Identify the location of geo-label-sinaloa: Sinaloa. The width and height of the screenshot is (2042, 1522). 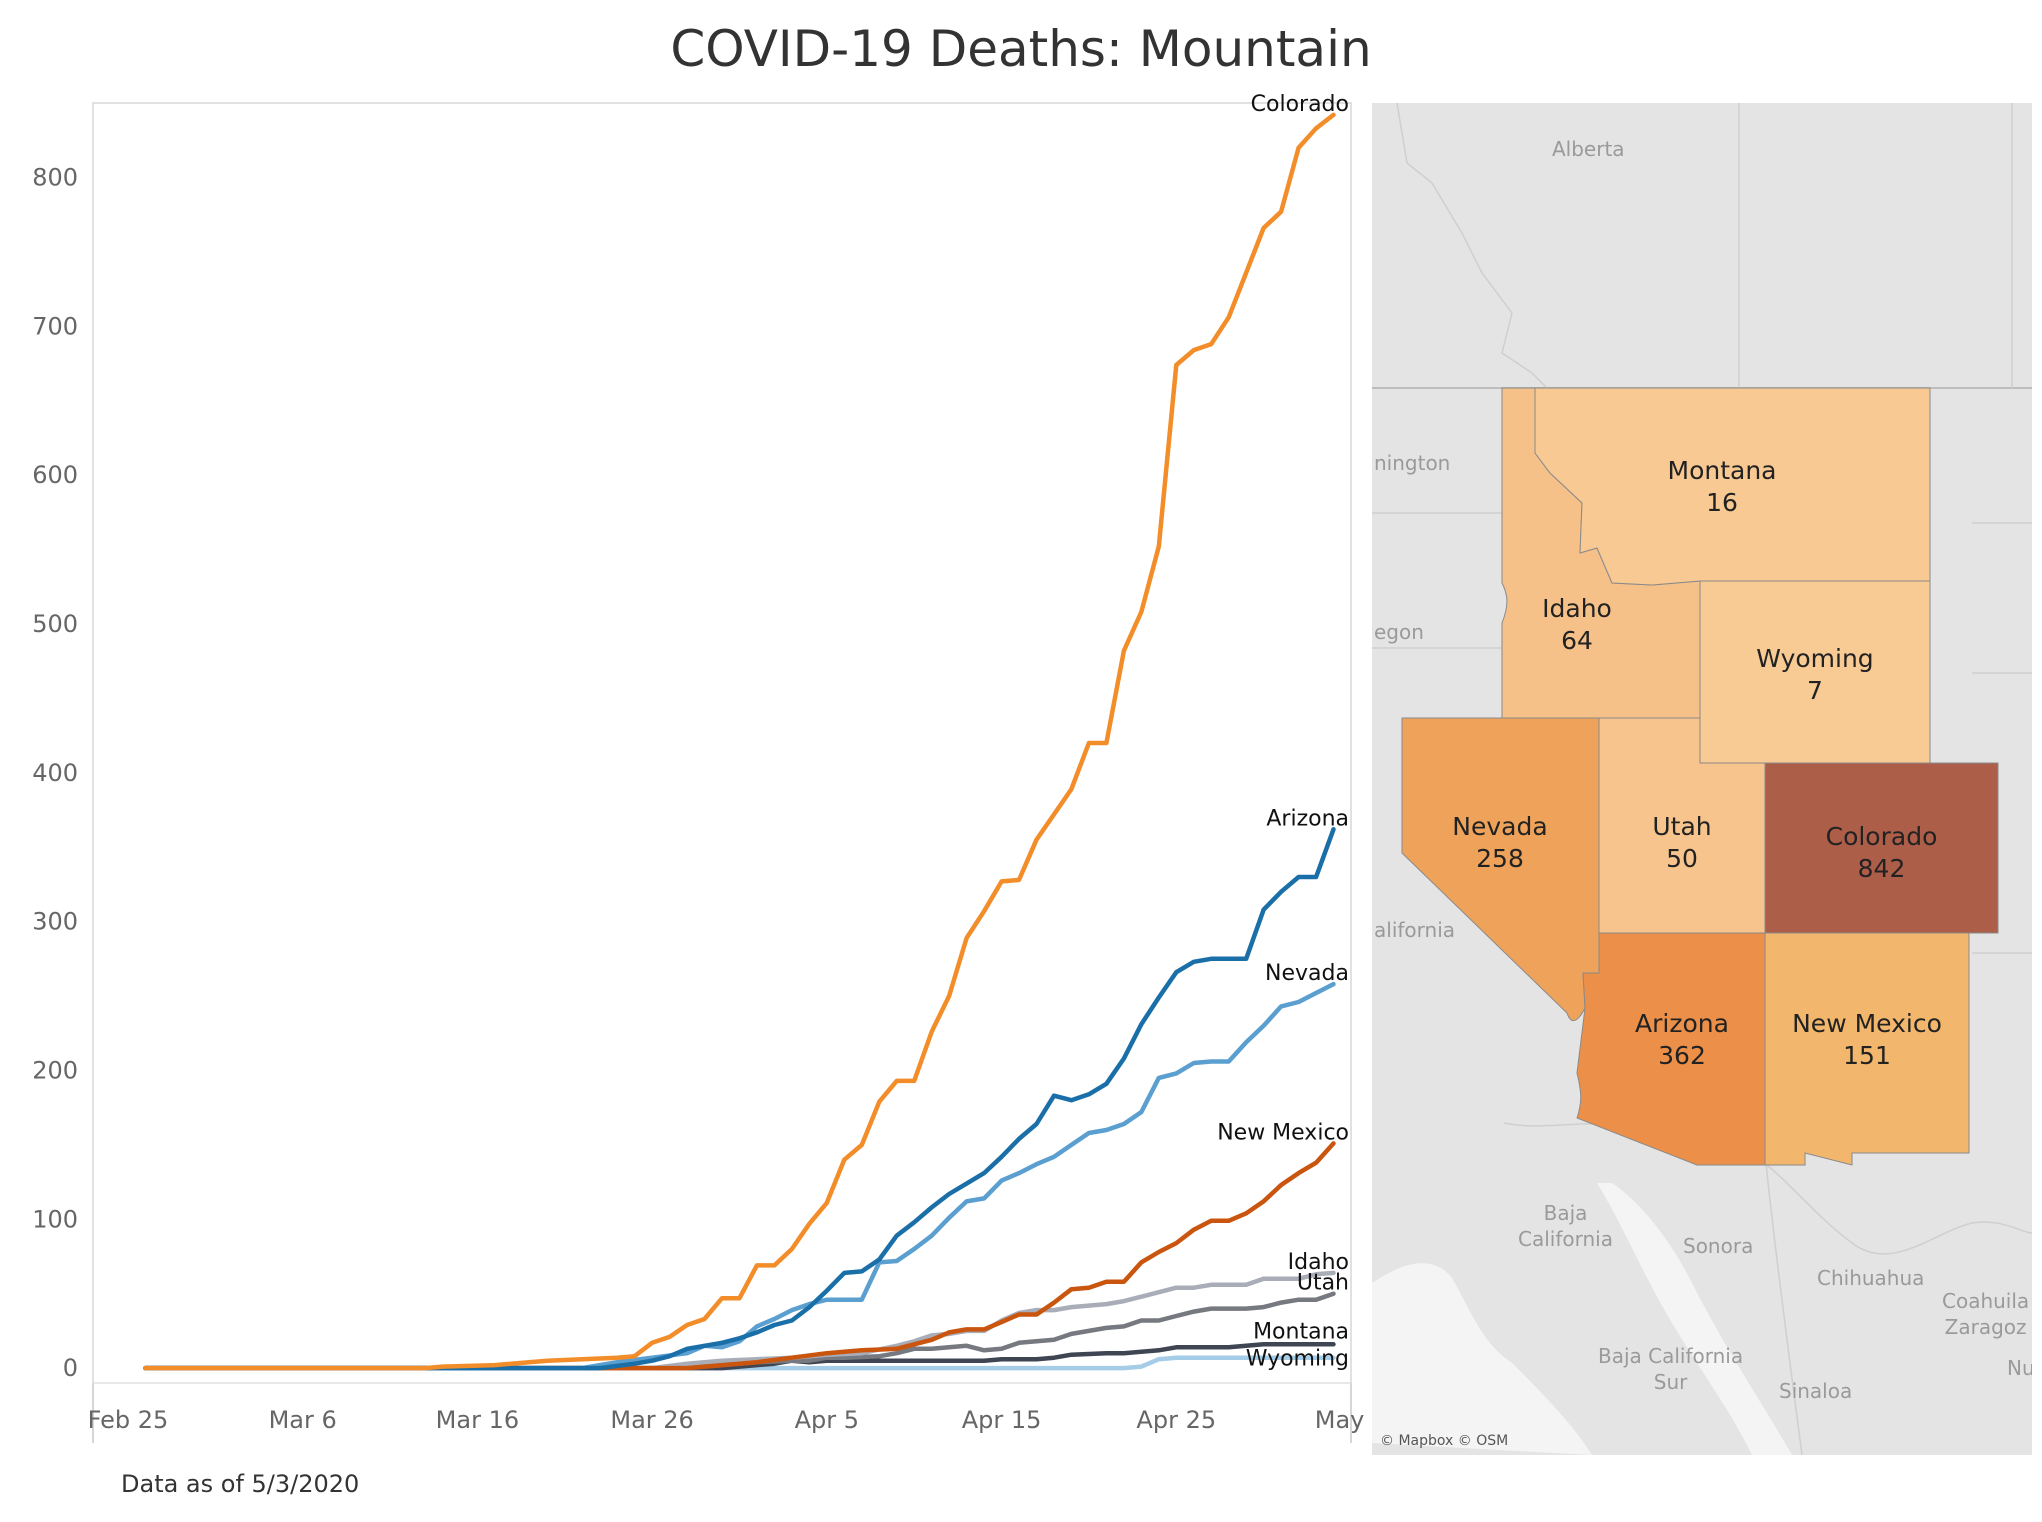
(1816, 1391).